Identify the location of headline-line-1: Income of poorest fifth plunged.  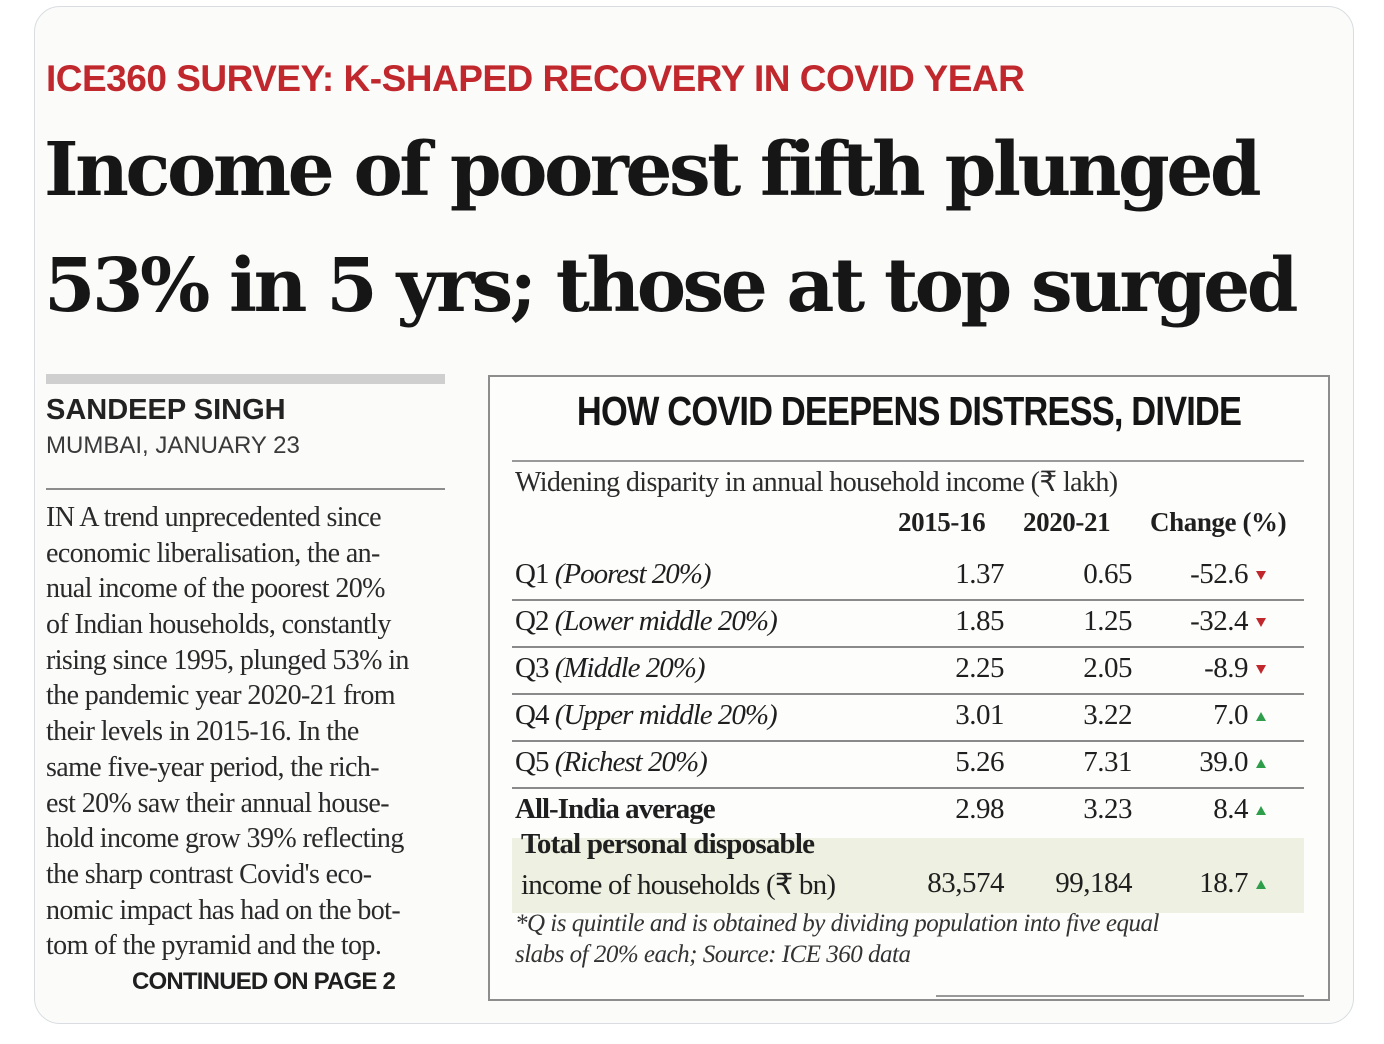
(653, 170).